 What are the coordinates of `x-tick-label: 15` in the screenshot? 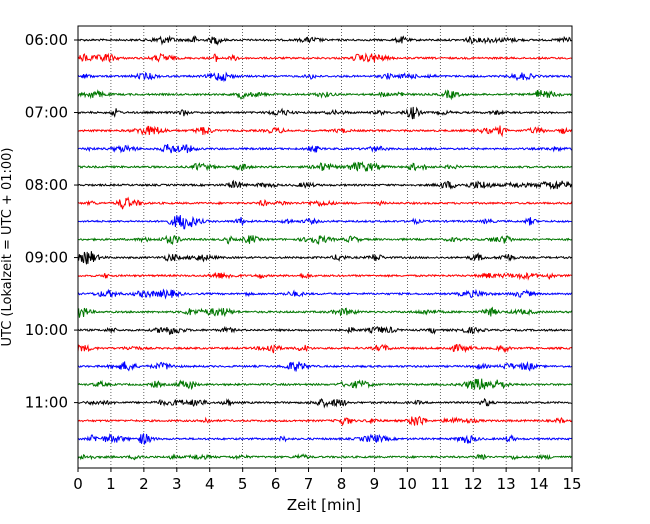 It's located at (571, 484).